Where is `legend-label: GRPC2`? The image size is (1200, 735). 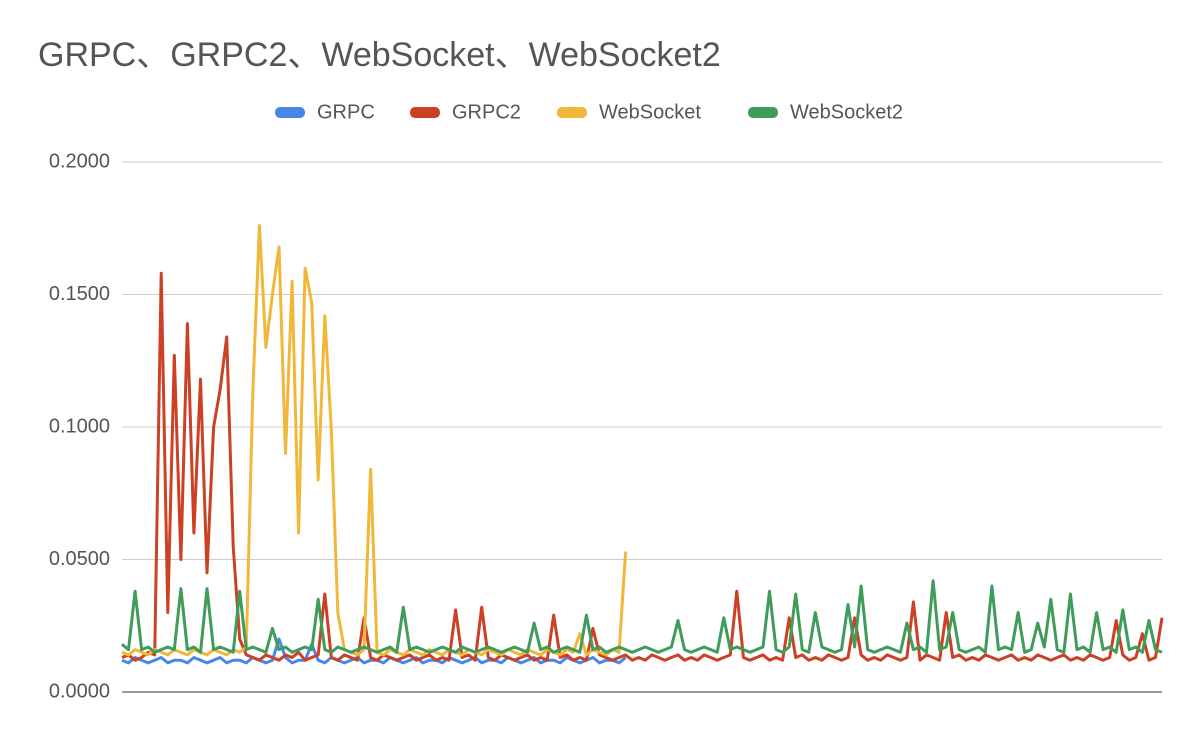
legend-label: GRPC2 is located at coordinates (486, 112).